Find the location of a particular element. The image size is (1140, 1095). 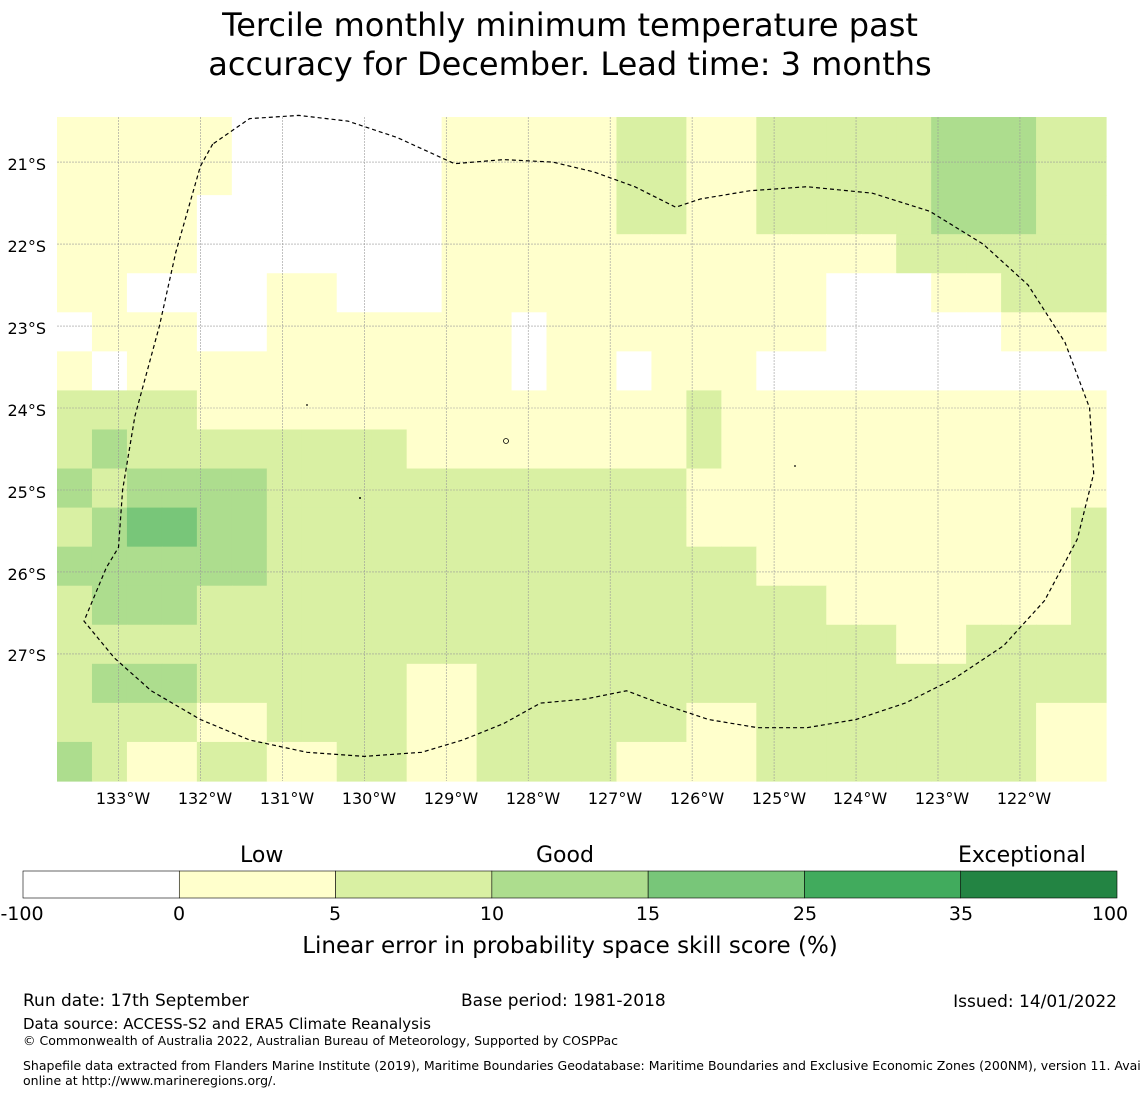

chart-title-line-1: Tercile monthly minimum temperature past is located at coordinates (570, 25).